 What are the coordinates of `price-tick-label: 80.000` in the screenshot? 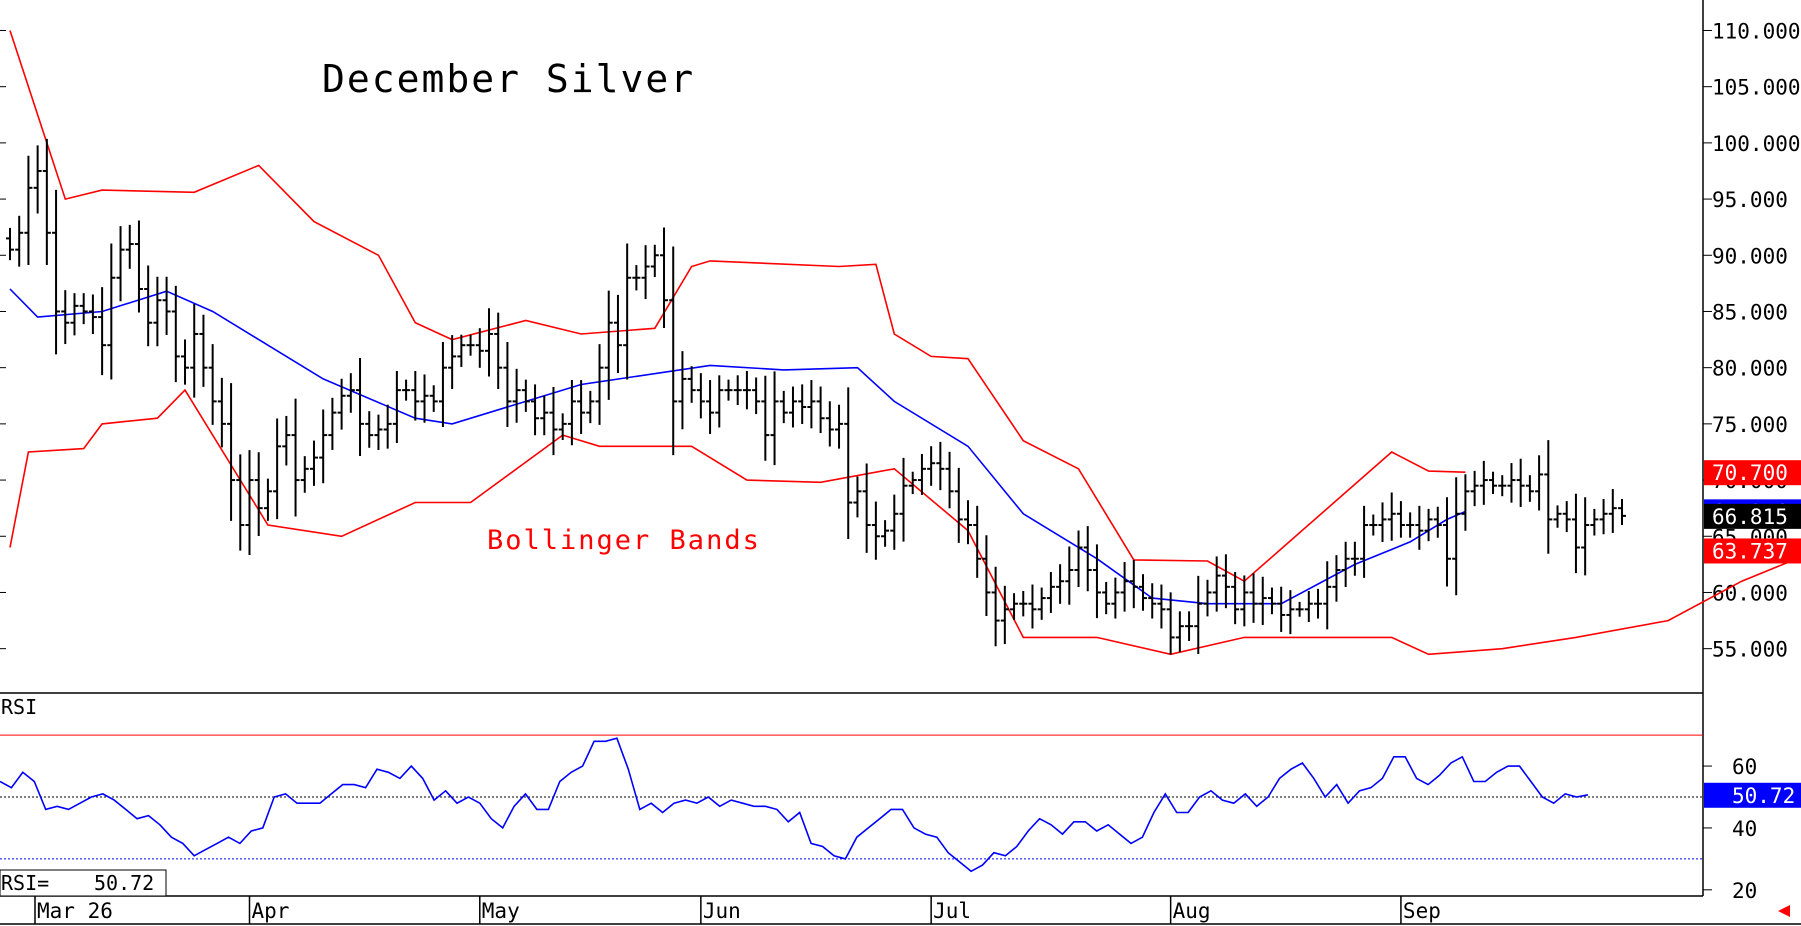 It's located at (1750, 369).